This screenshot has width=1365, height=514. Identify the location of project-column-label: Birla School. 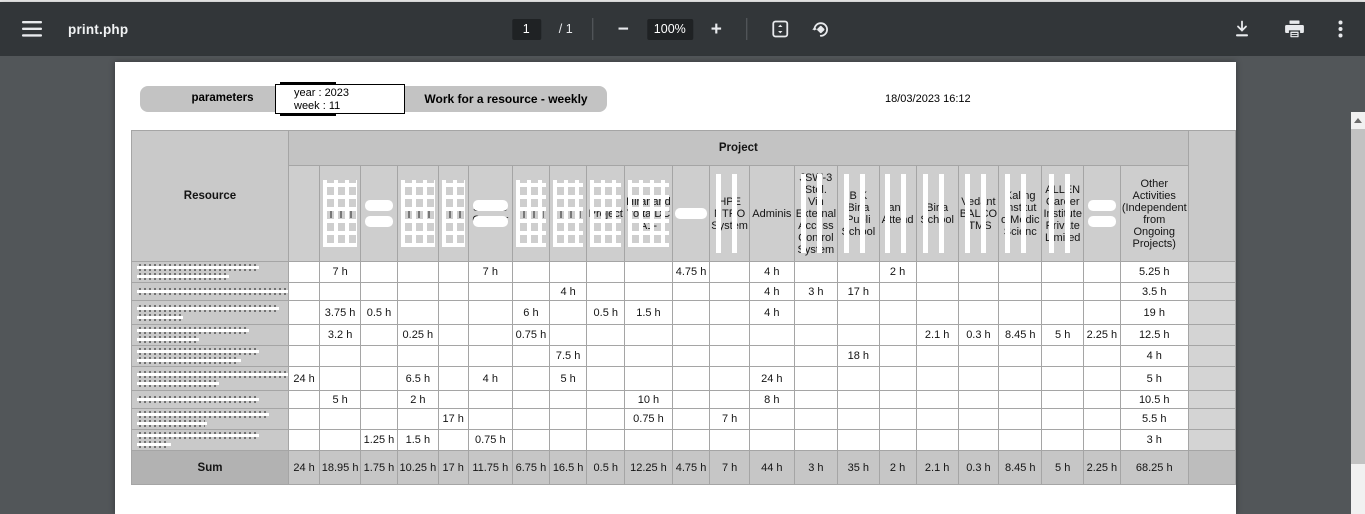
(937, 213).